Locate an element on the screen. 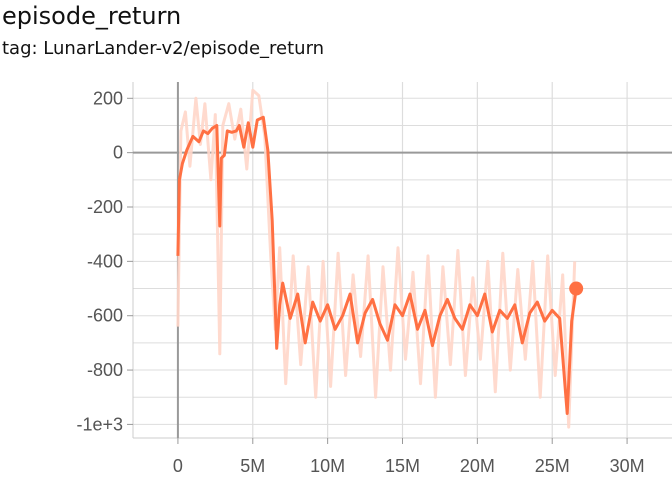 The width and height of the screenshot is (672, 480). y-tick-label: -200 is located at coordinates (105, 207).